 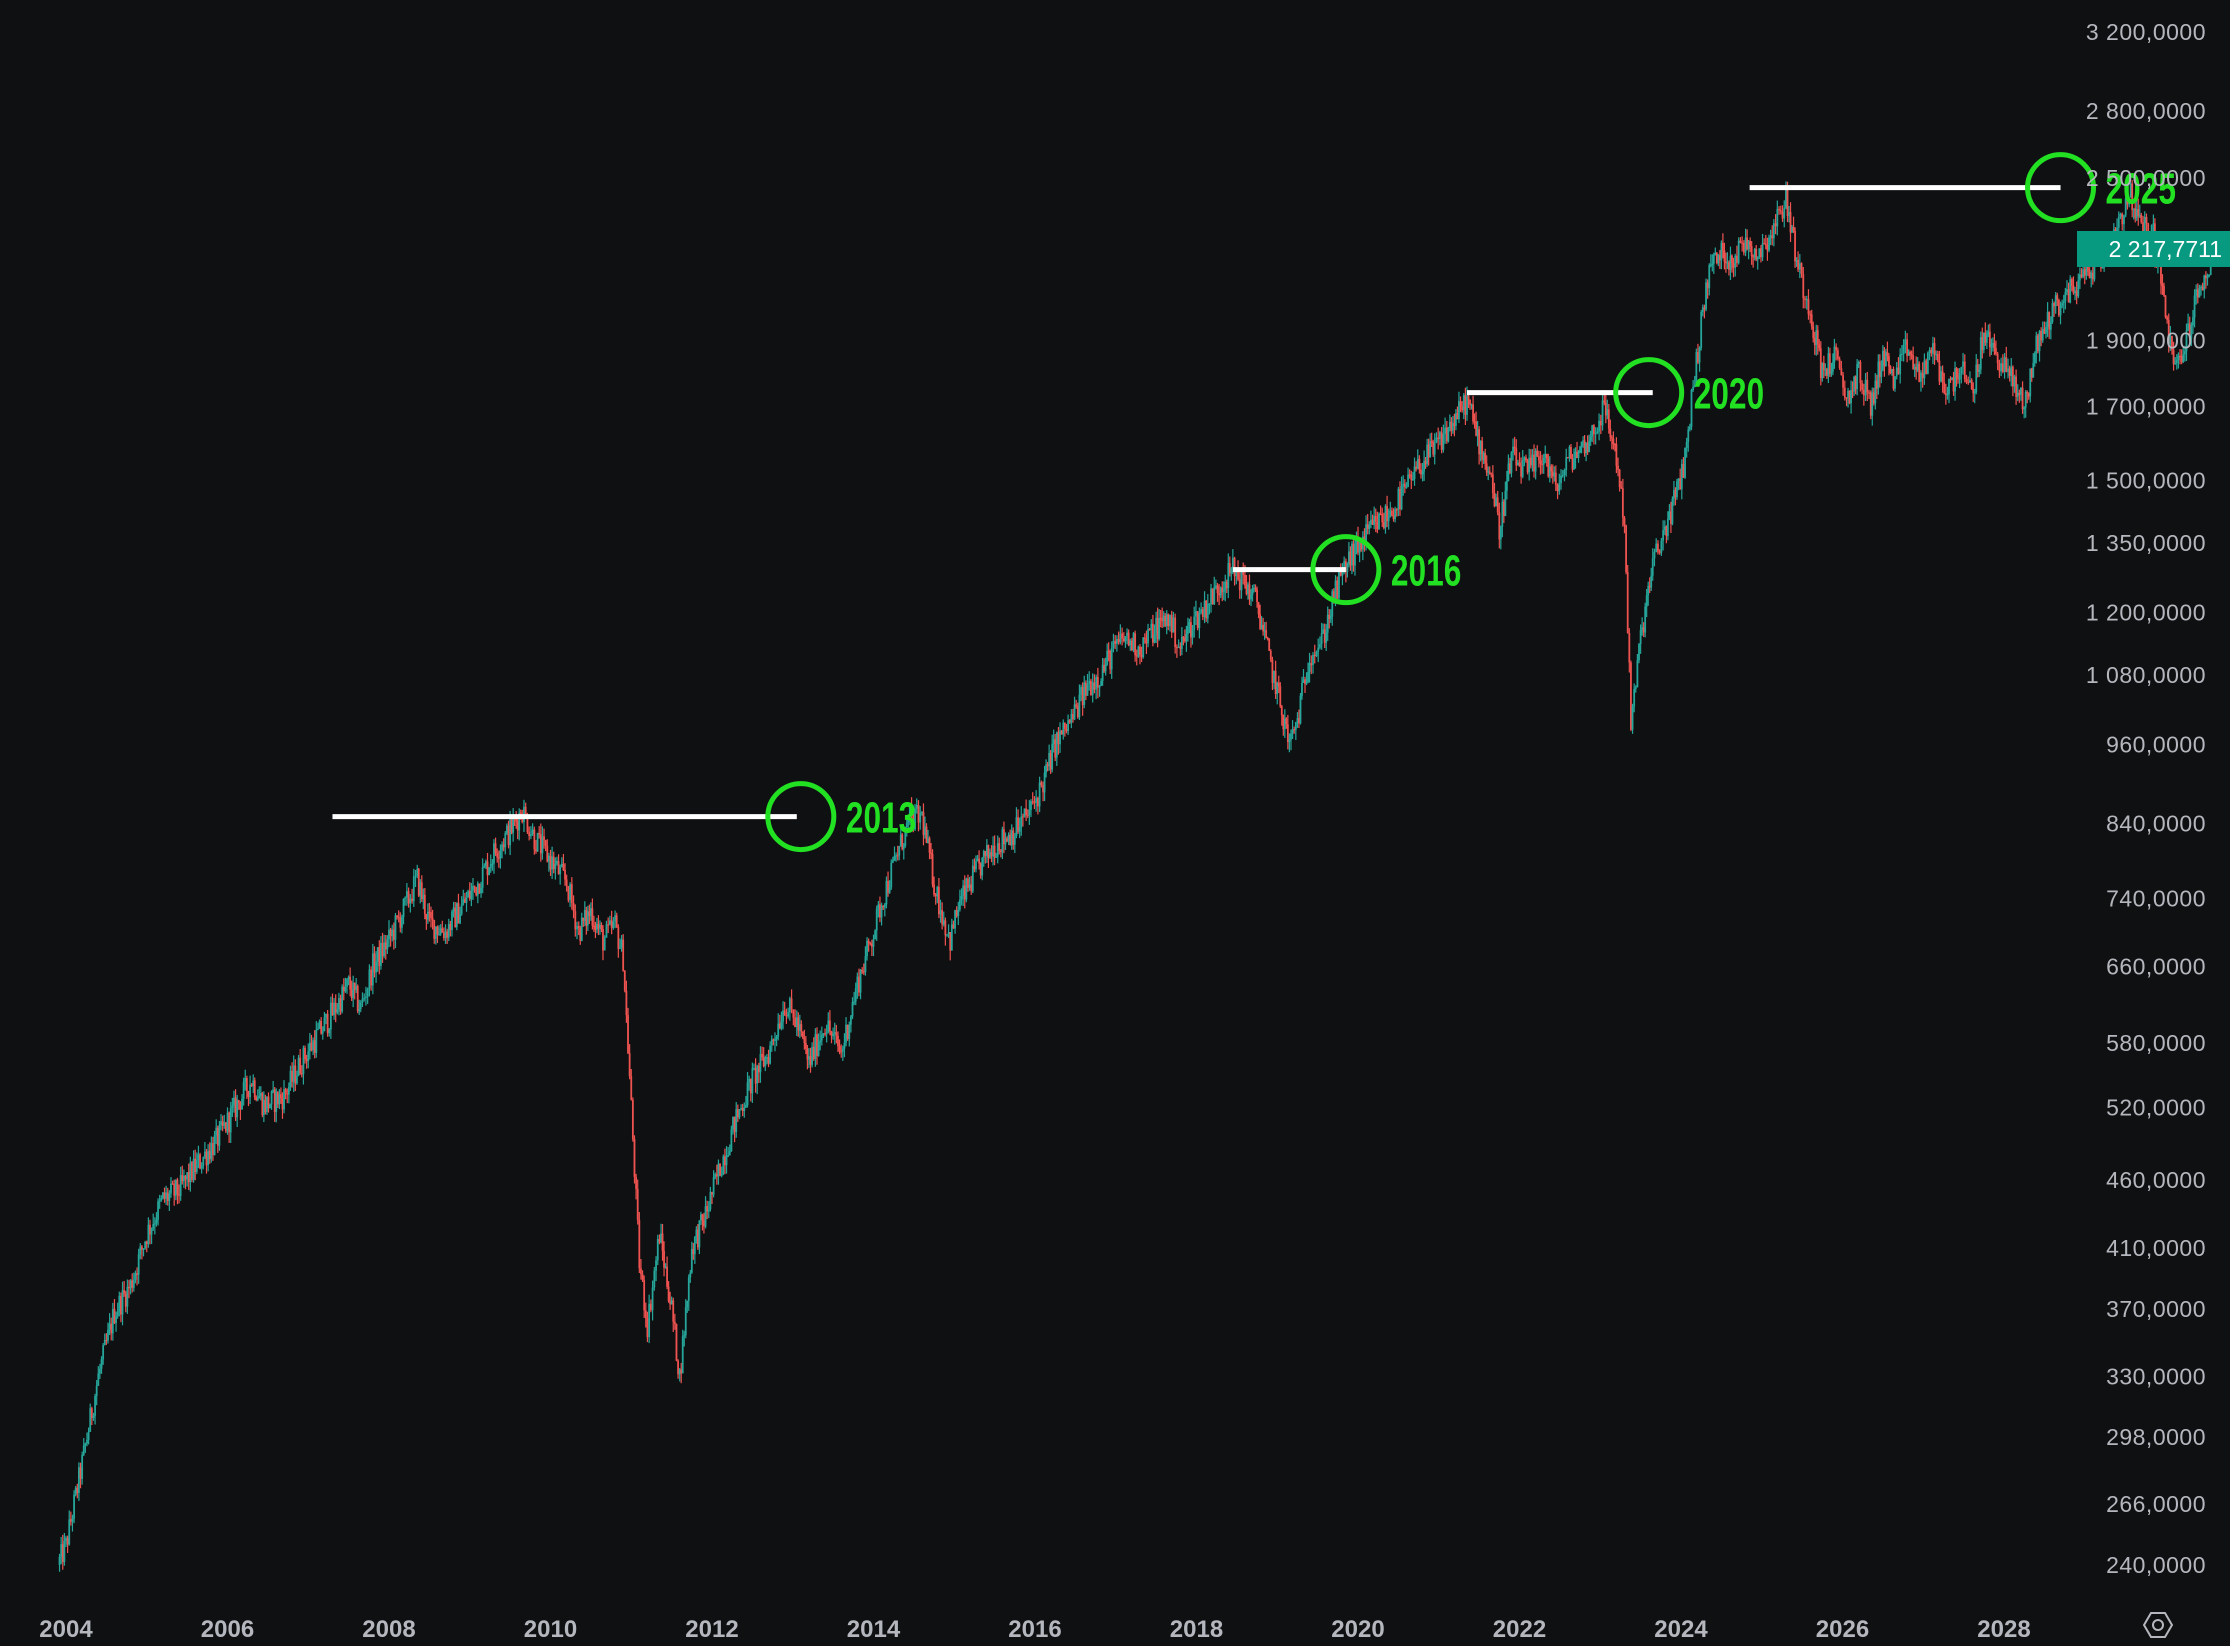 What do you see at coordinates (227, 1629) in the screenshot?
I see `x-tick-label: 2006` at bounding box center [227, 1629].